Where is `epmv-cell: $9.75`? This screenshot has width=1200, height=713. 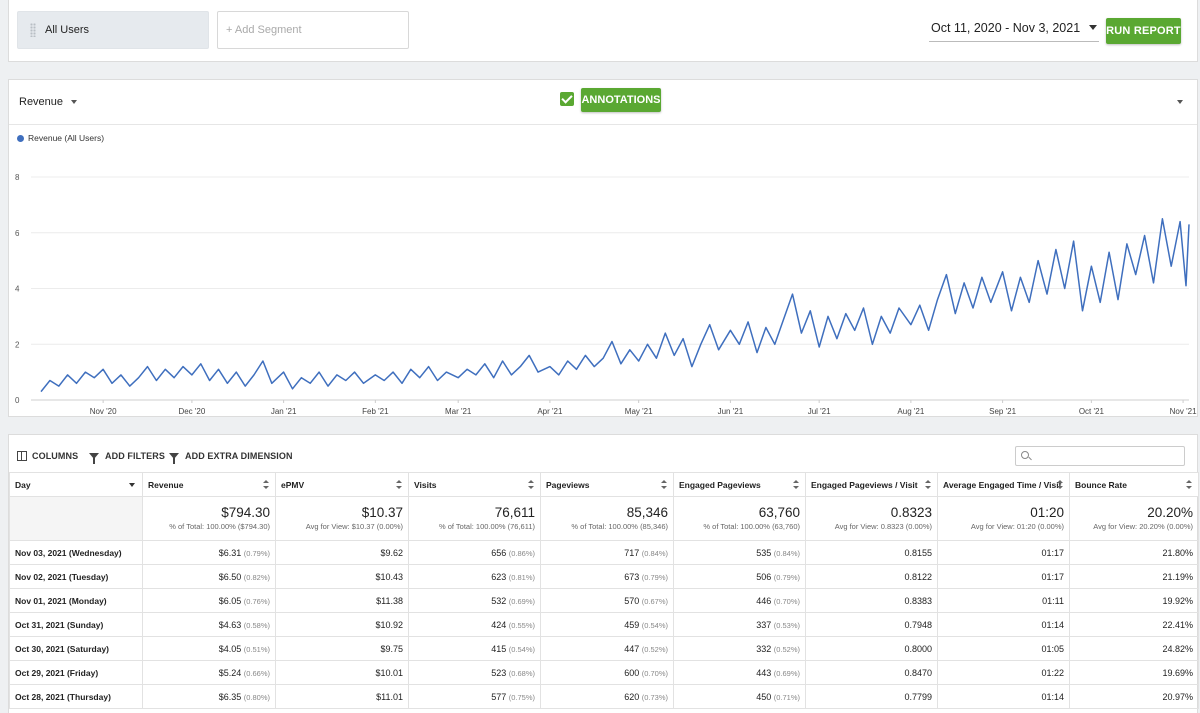
epmv-cell: $9.75 is located at coordinates (342, 648).